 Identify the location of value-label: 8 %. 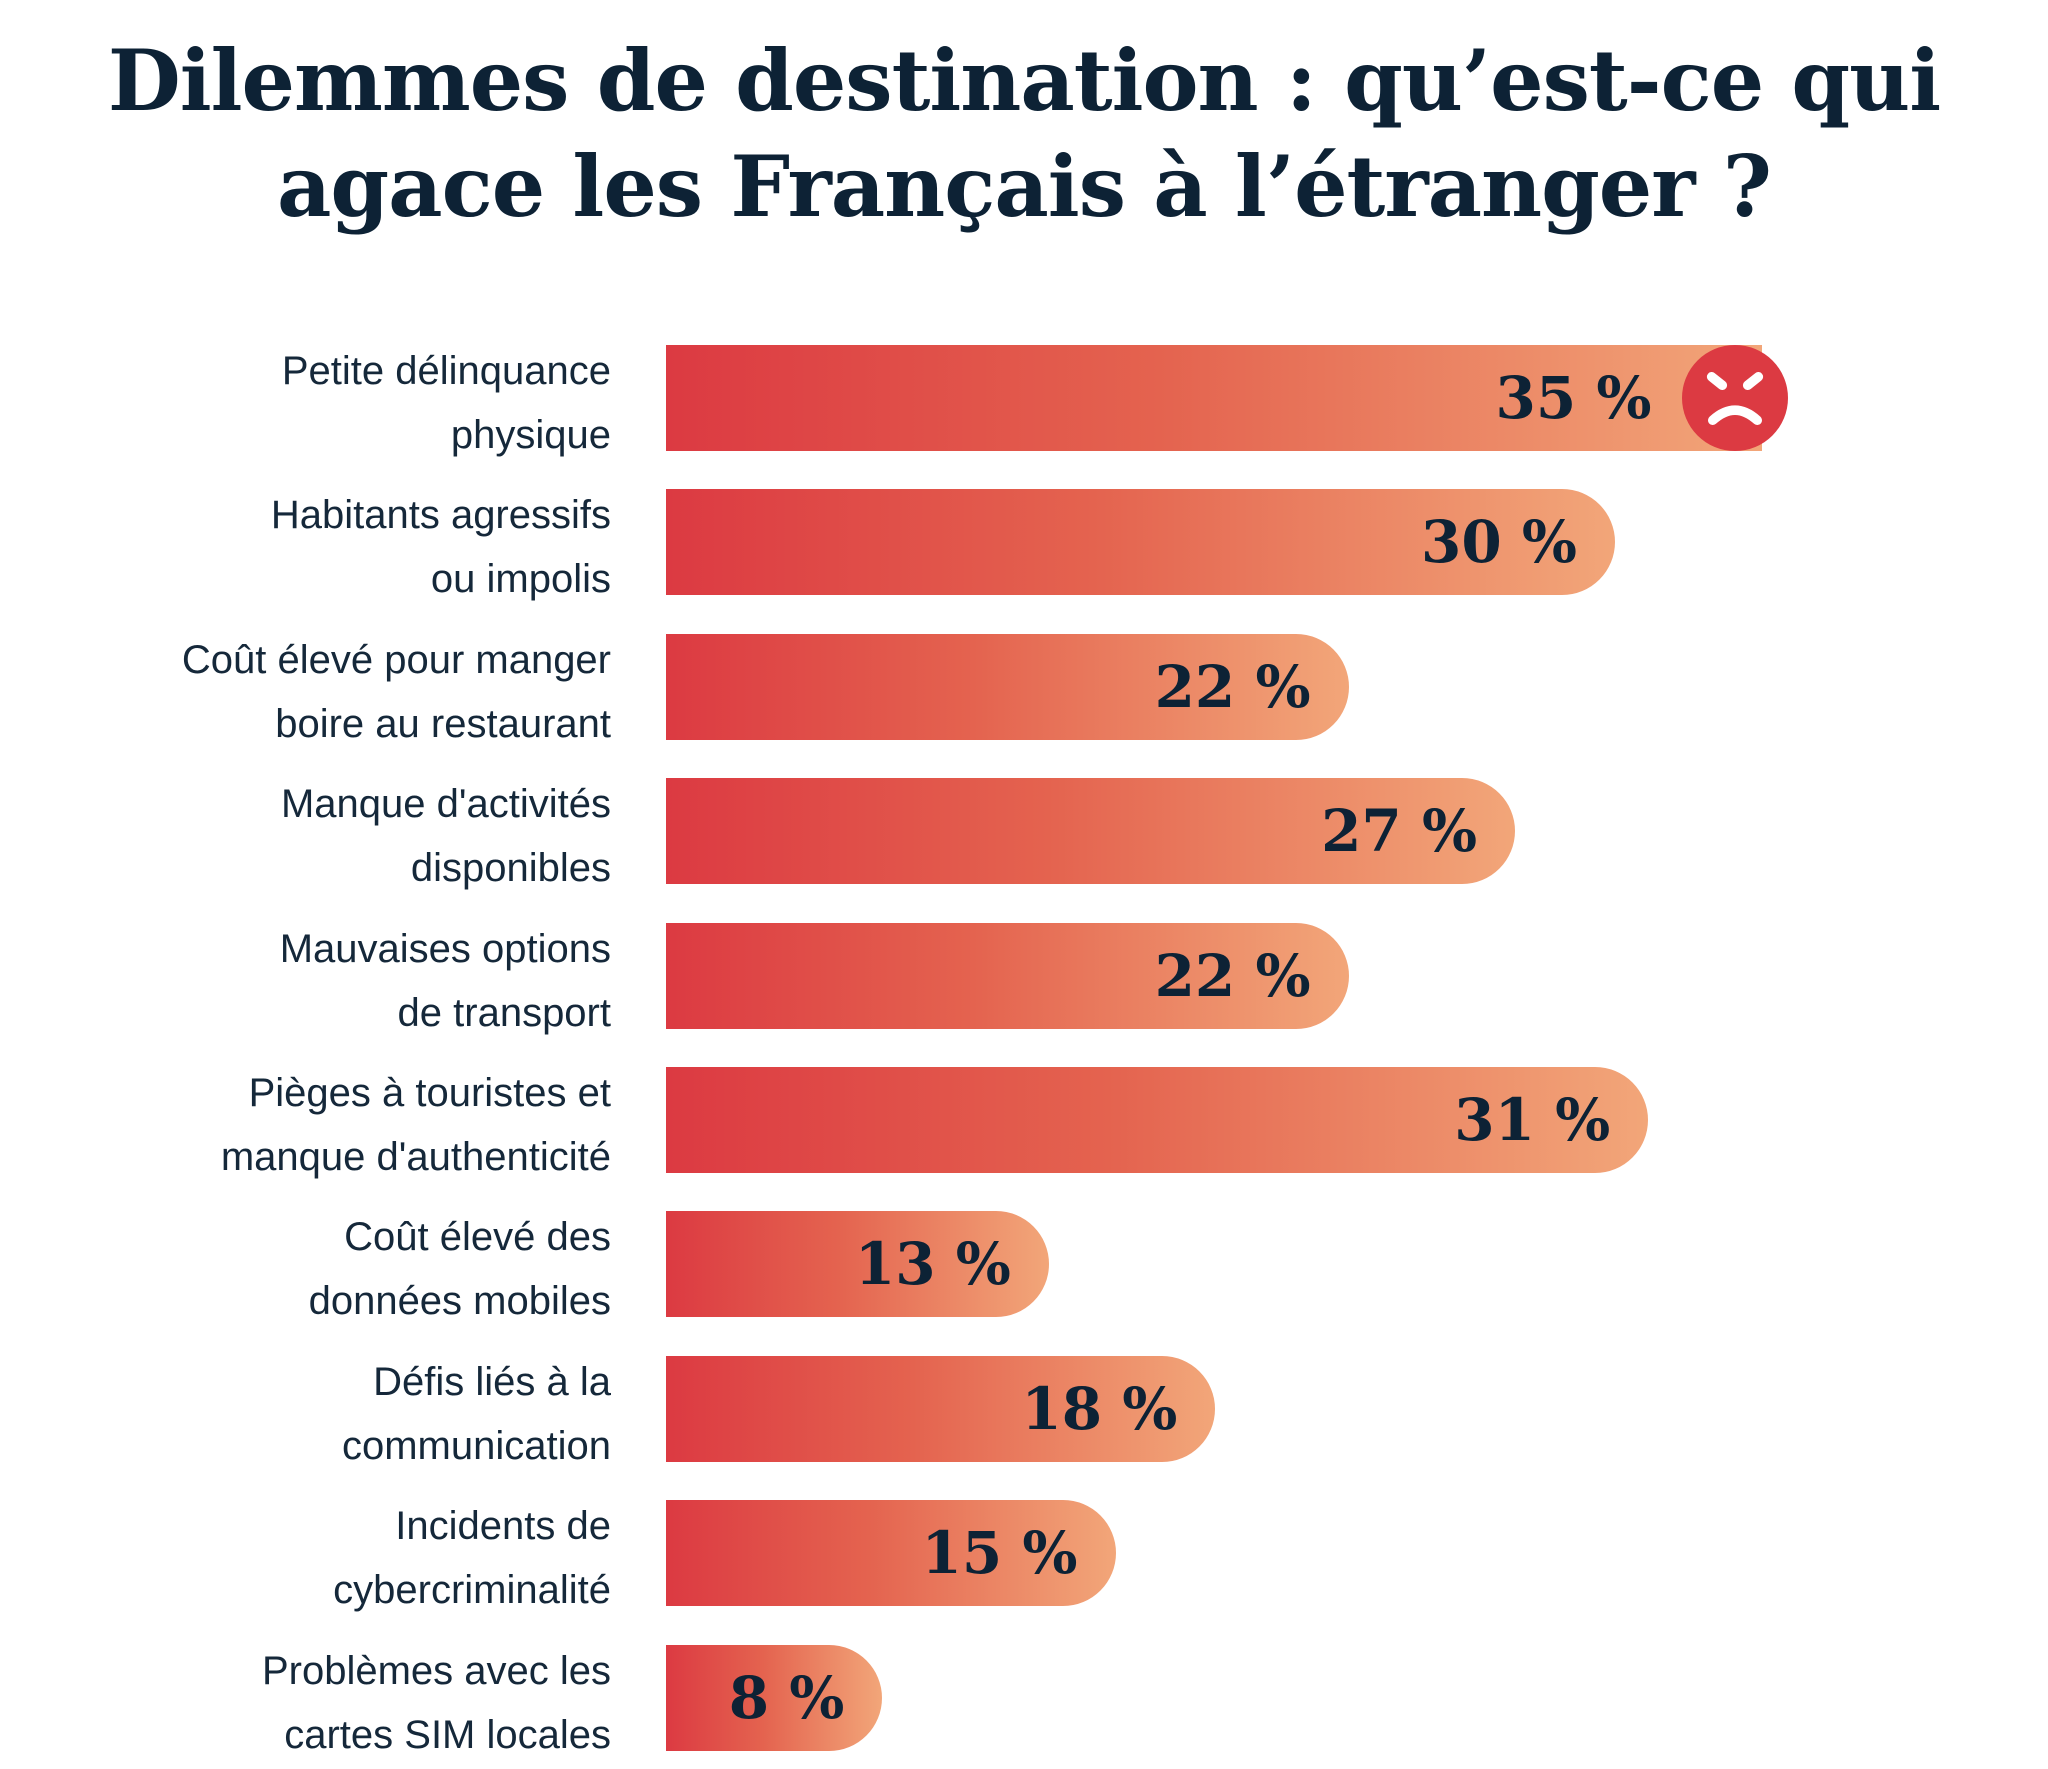
(786, 1697).